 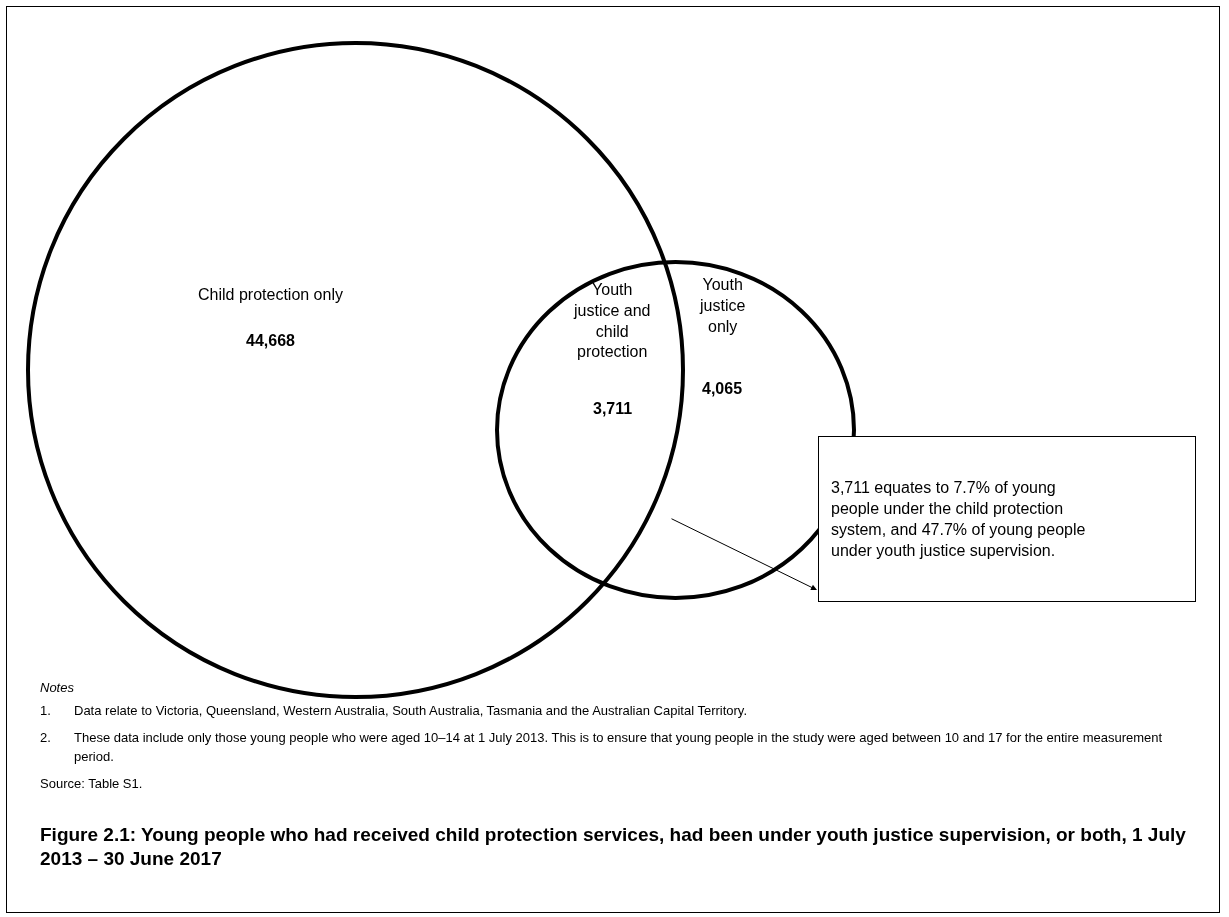 What do you see at coordinates (271, 340) in the screenshot?
I see `data-label: 44,668` at bounding box center [271, 340].